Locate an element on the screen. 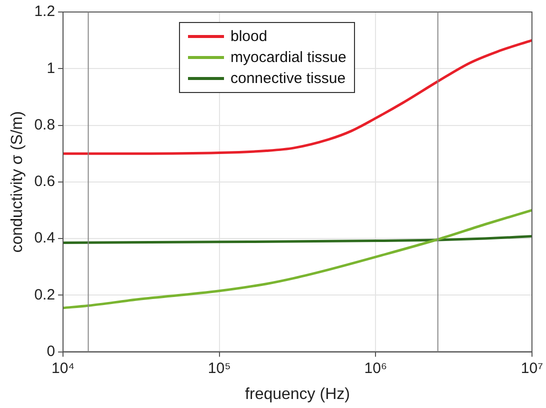 This screenshot has height=408, width=546. y-axis-title: conductivity σ (S/m) is located at coordinates (17, 182).